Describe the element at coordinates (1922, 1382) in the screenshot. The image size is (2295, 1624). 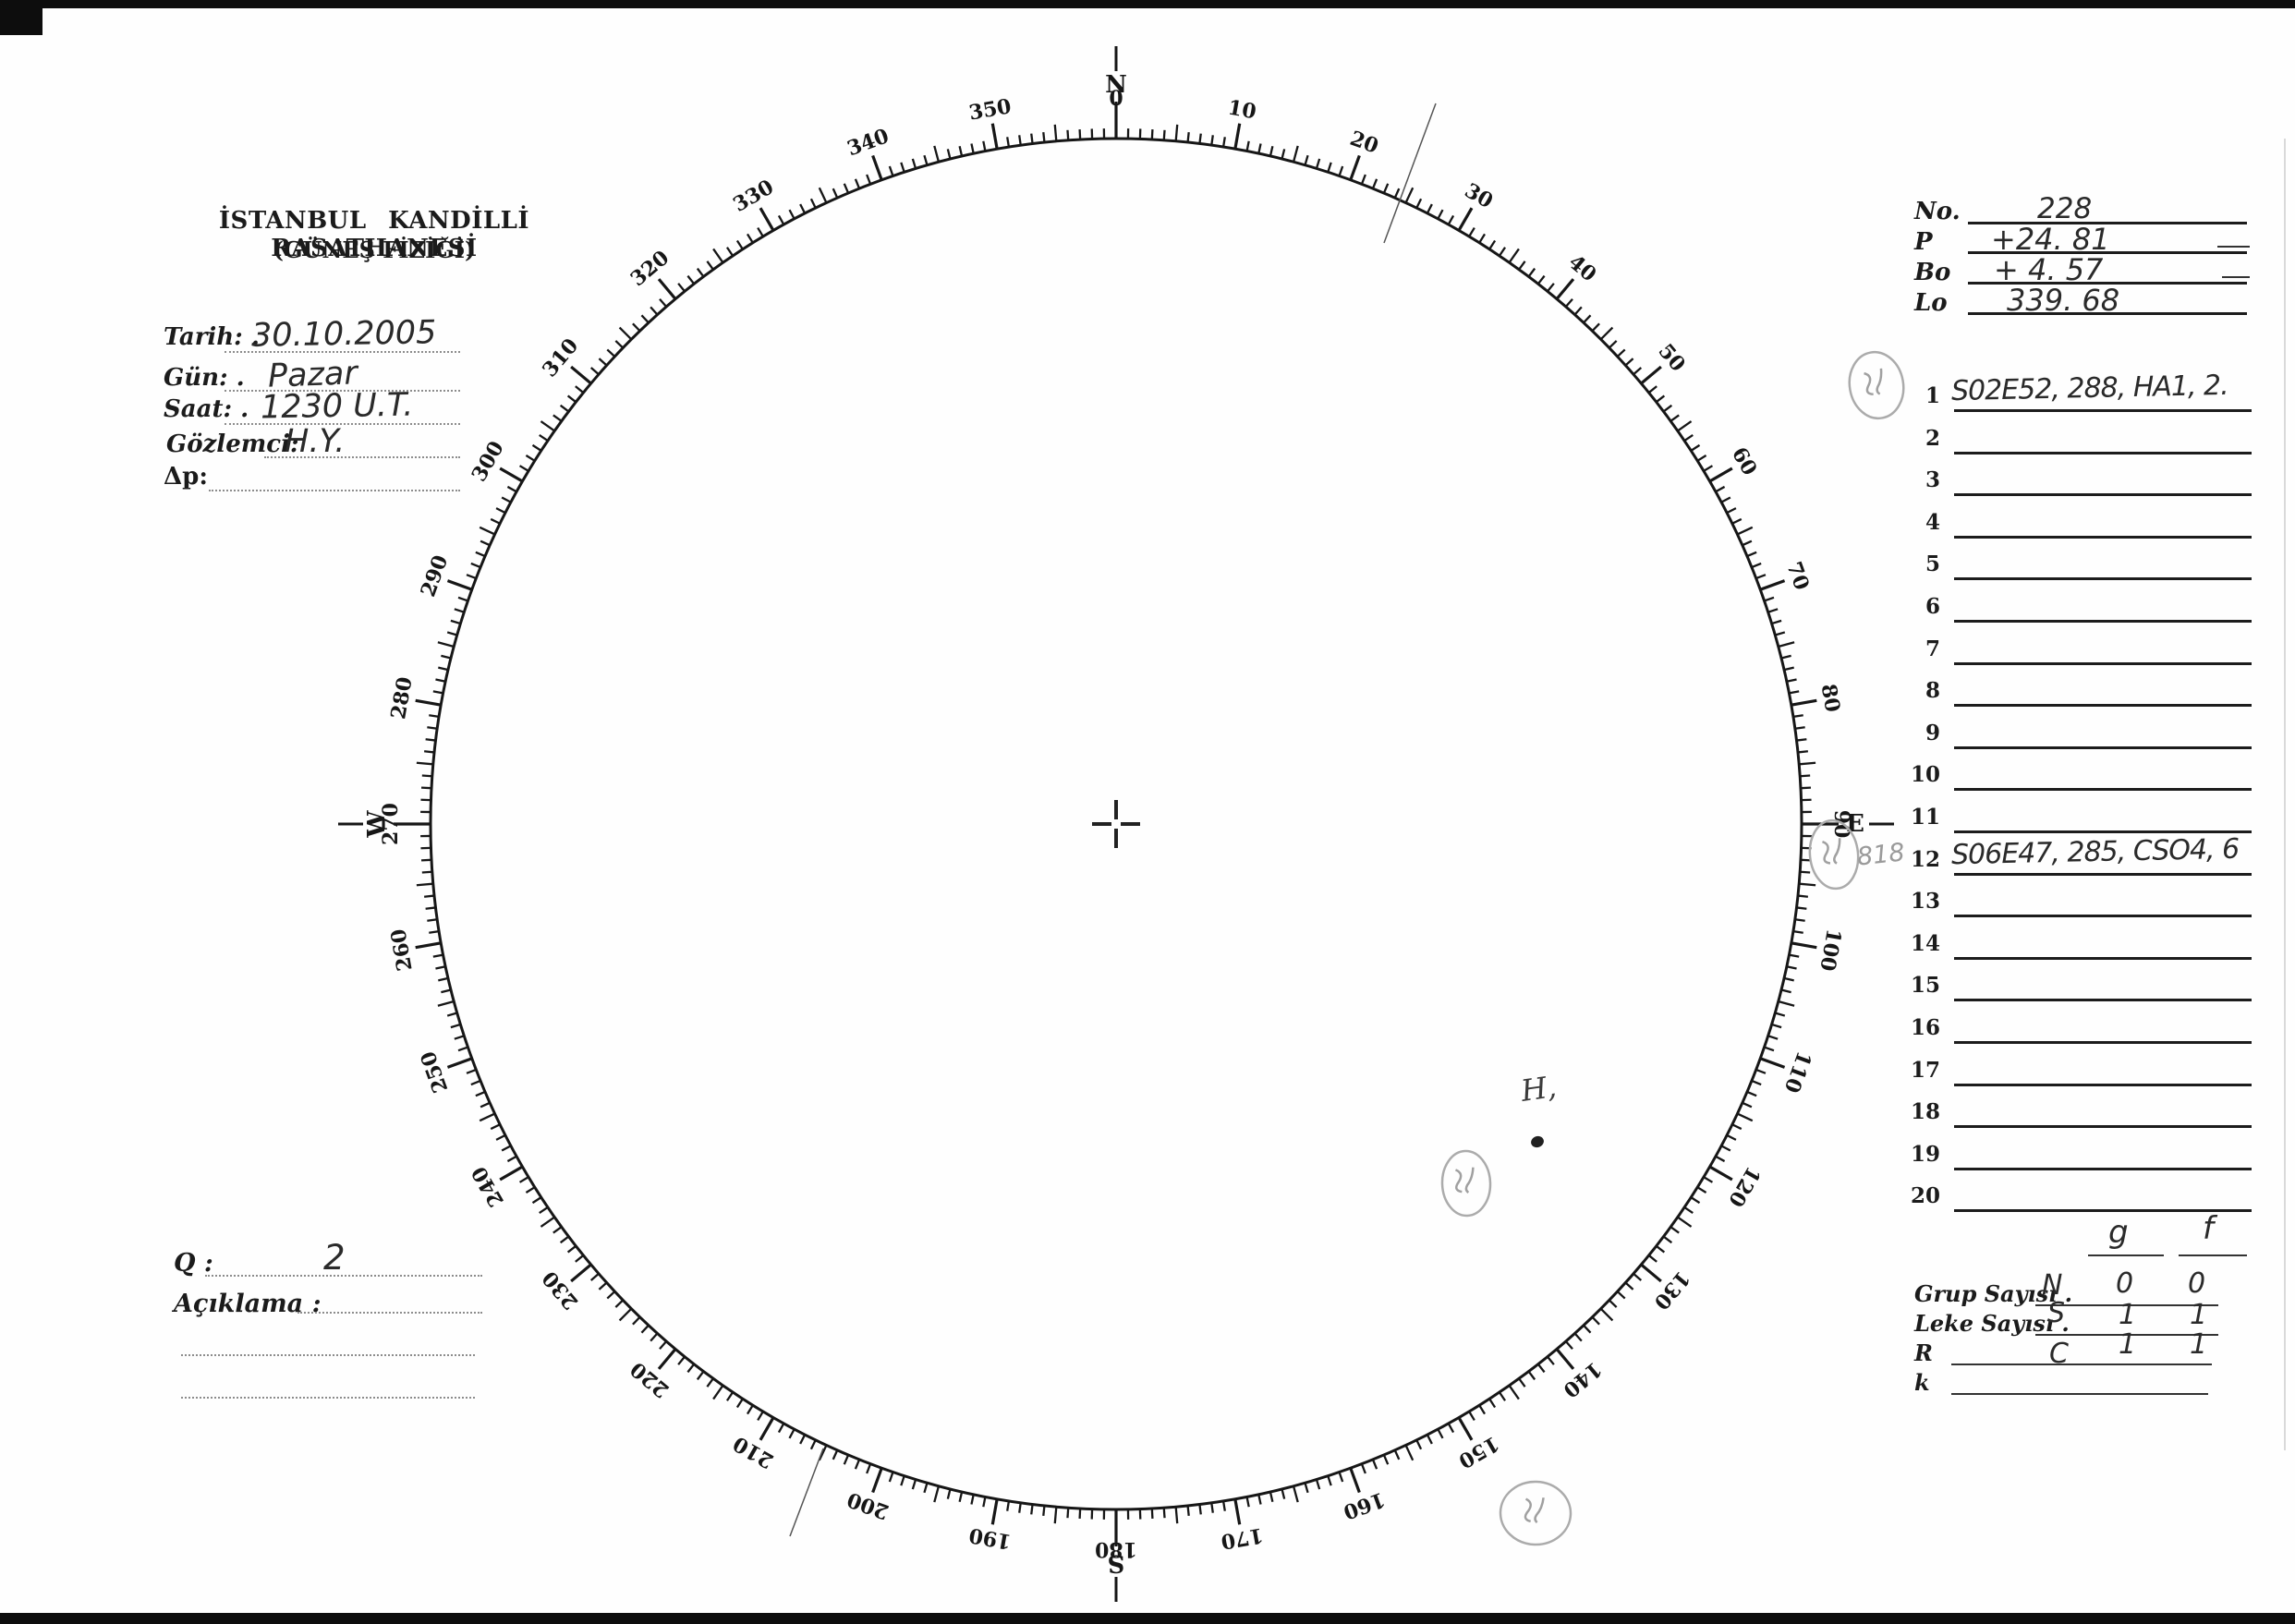
I see `summary-label-k: k` at that location.